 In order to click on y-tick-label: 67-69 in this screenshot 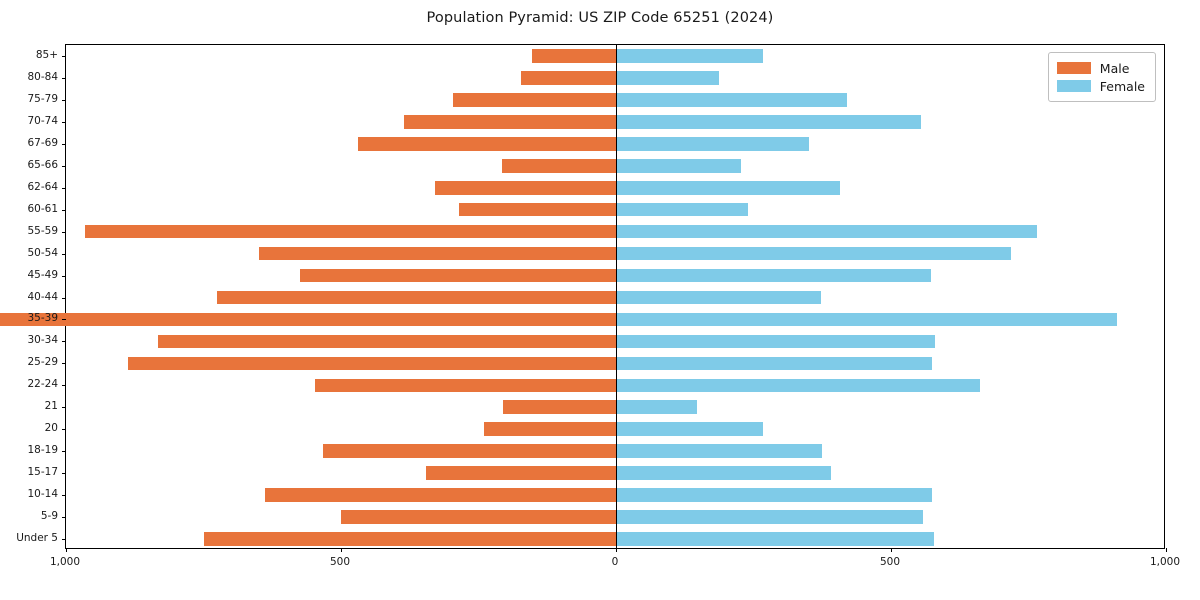, I will do `click(42, 142)`.